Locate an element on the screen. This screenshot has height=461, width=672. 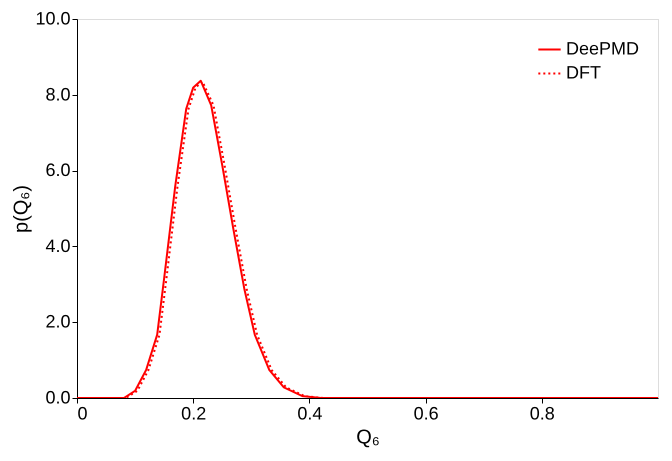
y-tick-label: 2.0 is located at coordinates (57, 322).